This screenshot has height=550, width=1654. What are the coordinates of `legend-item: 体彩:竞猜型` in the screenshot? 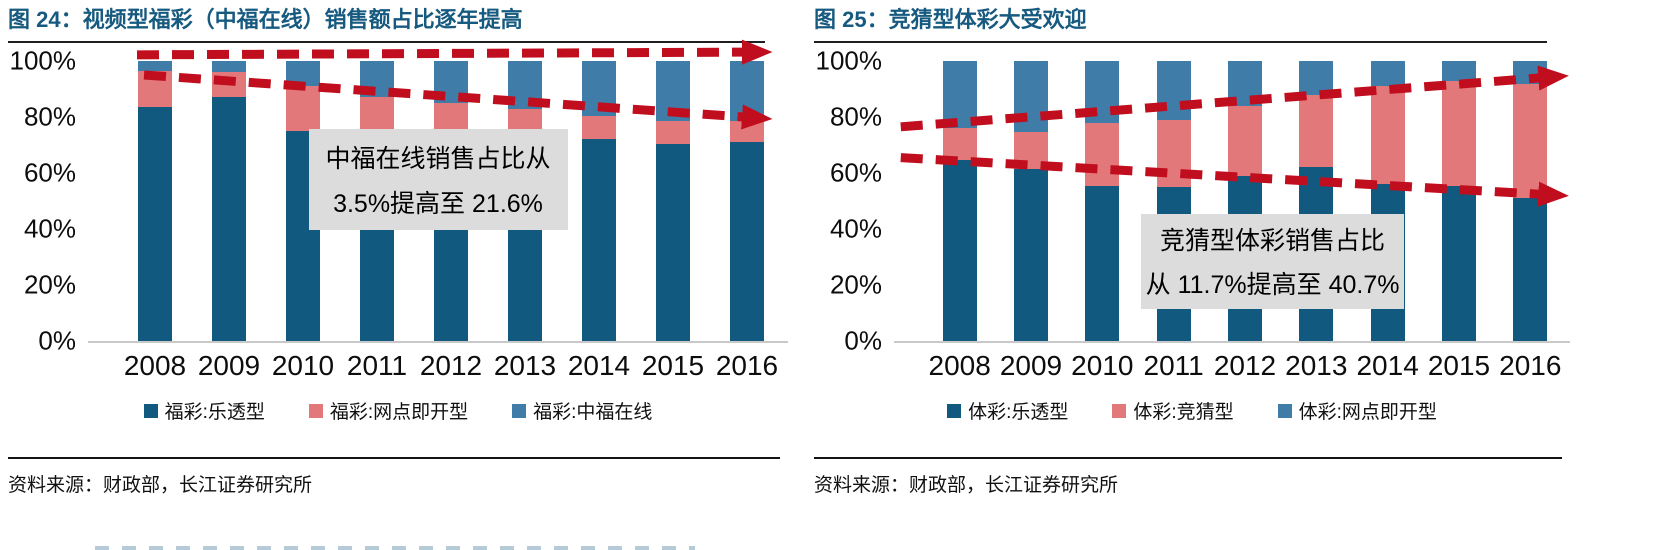 It's located at (1173, 410).